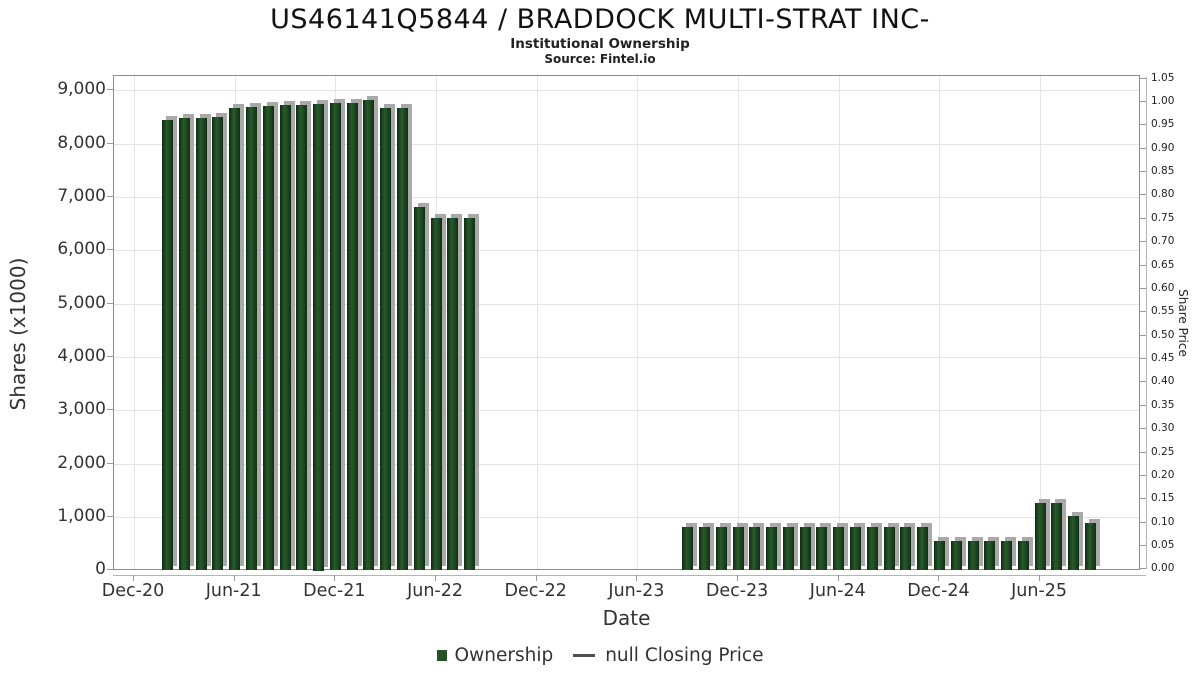 The image size is (1200, 675). I want to click on x-axis-label: Jun-22, so click(435, 591).